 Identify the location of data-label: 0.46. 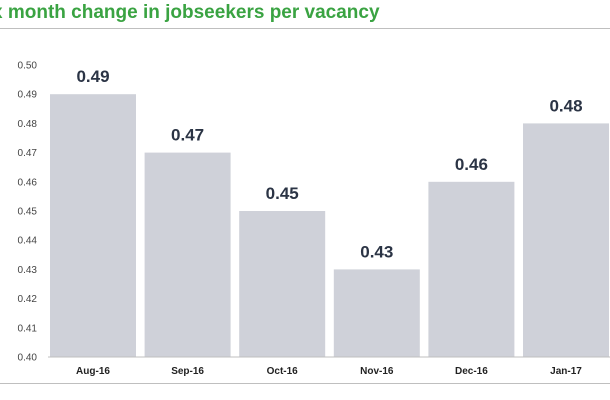
(471, 164).